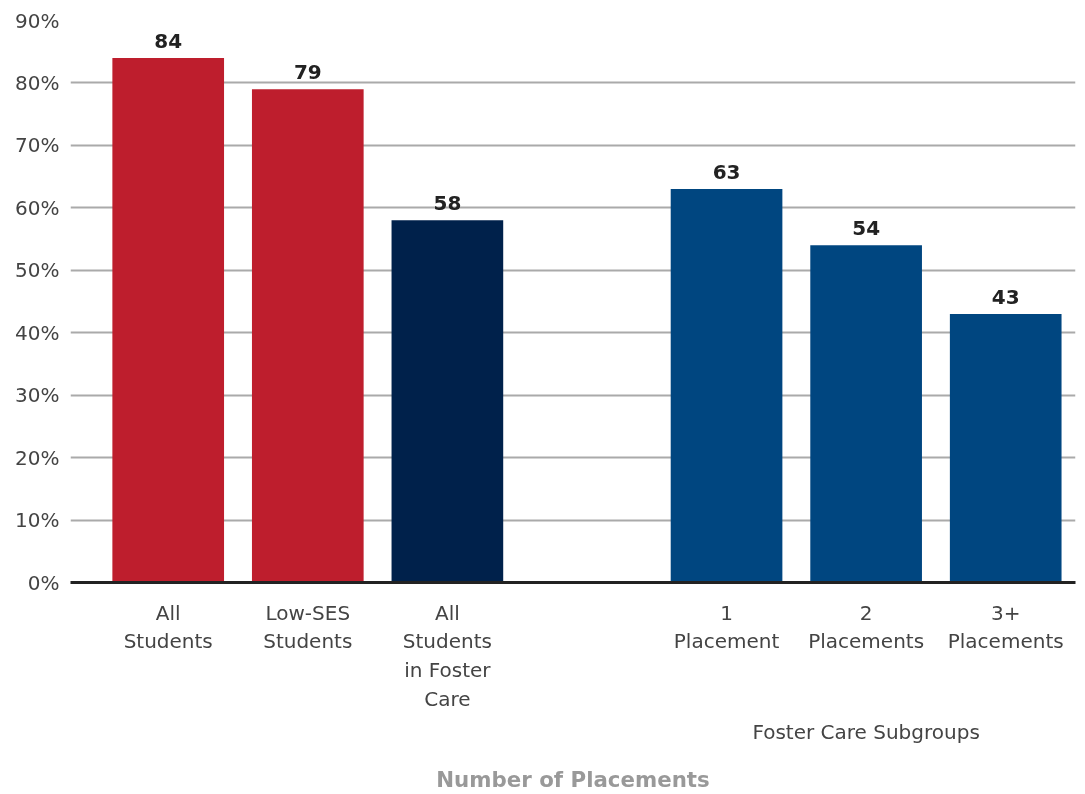 This screenshot has width=1085, height=794. Describe the element at coordinates (37, 270) in the screenshot. I see `y-tick-label: 50%` at that location.